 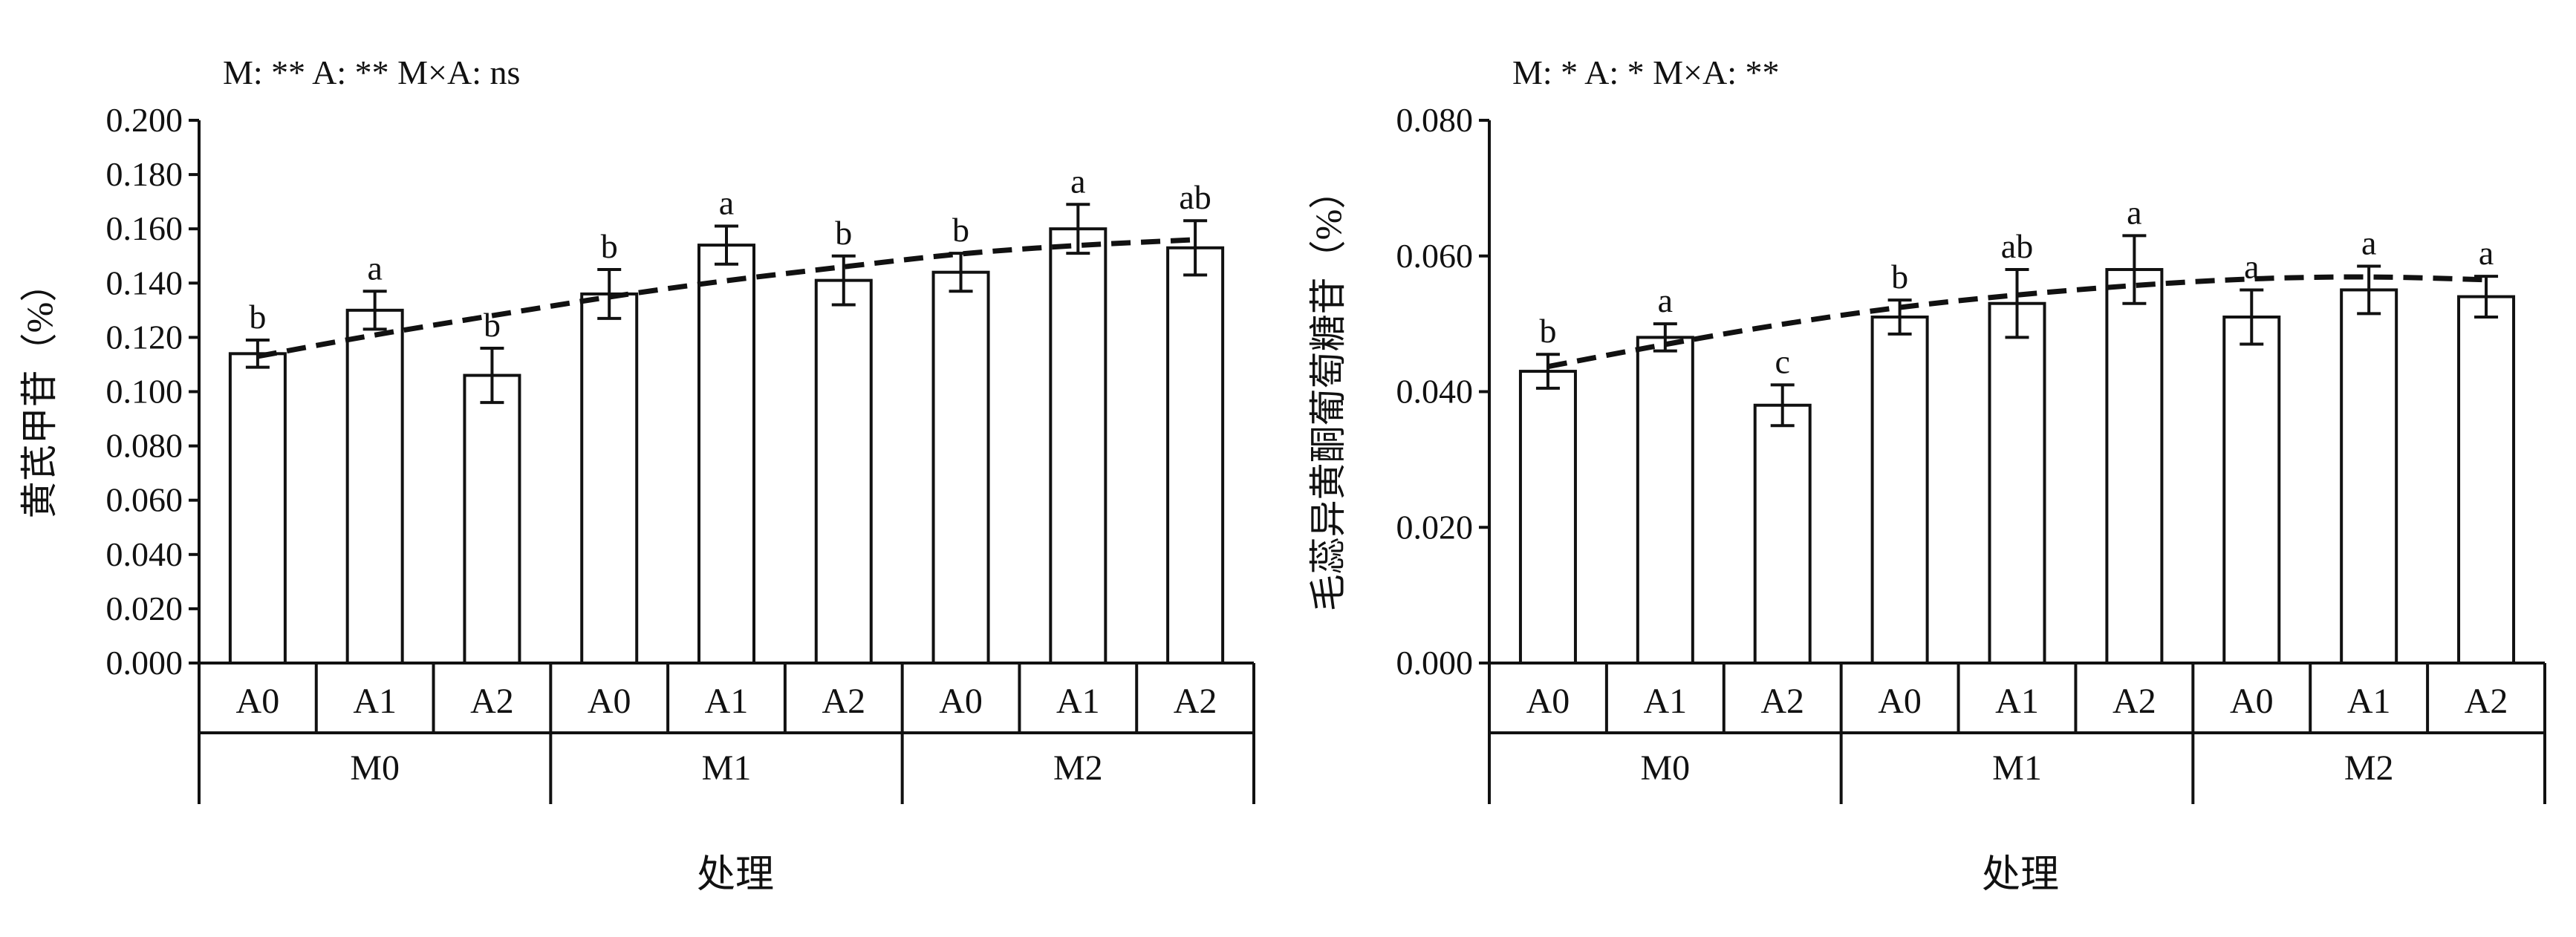 What do you see at coordinates (145, 174) in the screenshot?
I see `y-tick-label: 0.180` at bounding box center [145, 174].